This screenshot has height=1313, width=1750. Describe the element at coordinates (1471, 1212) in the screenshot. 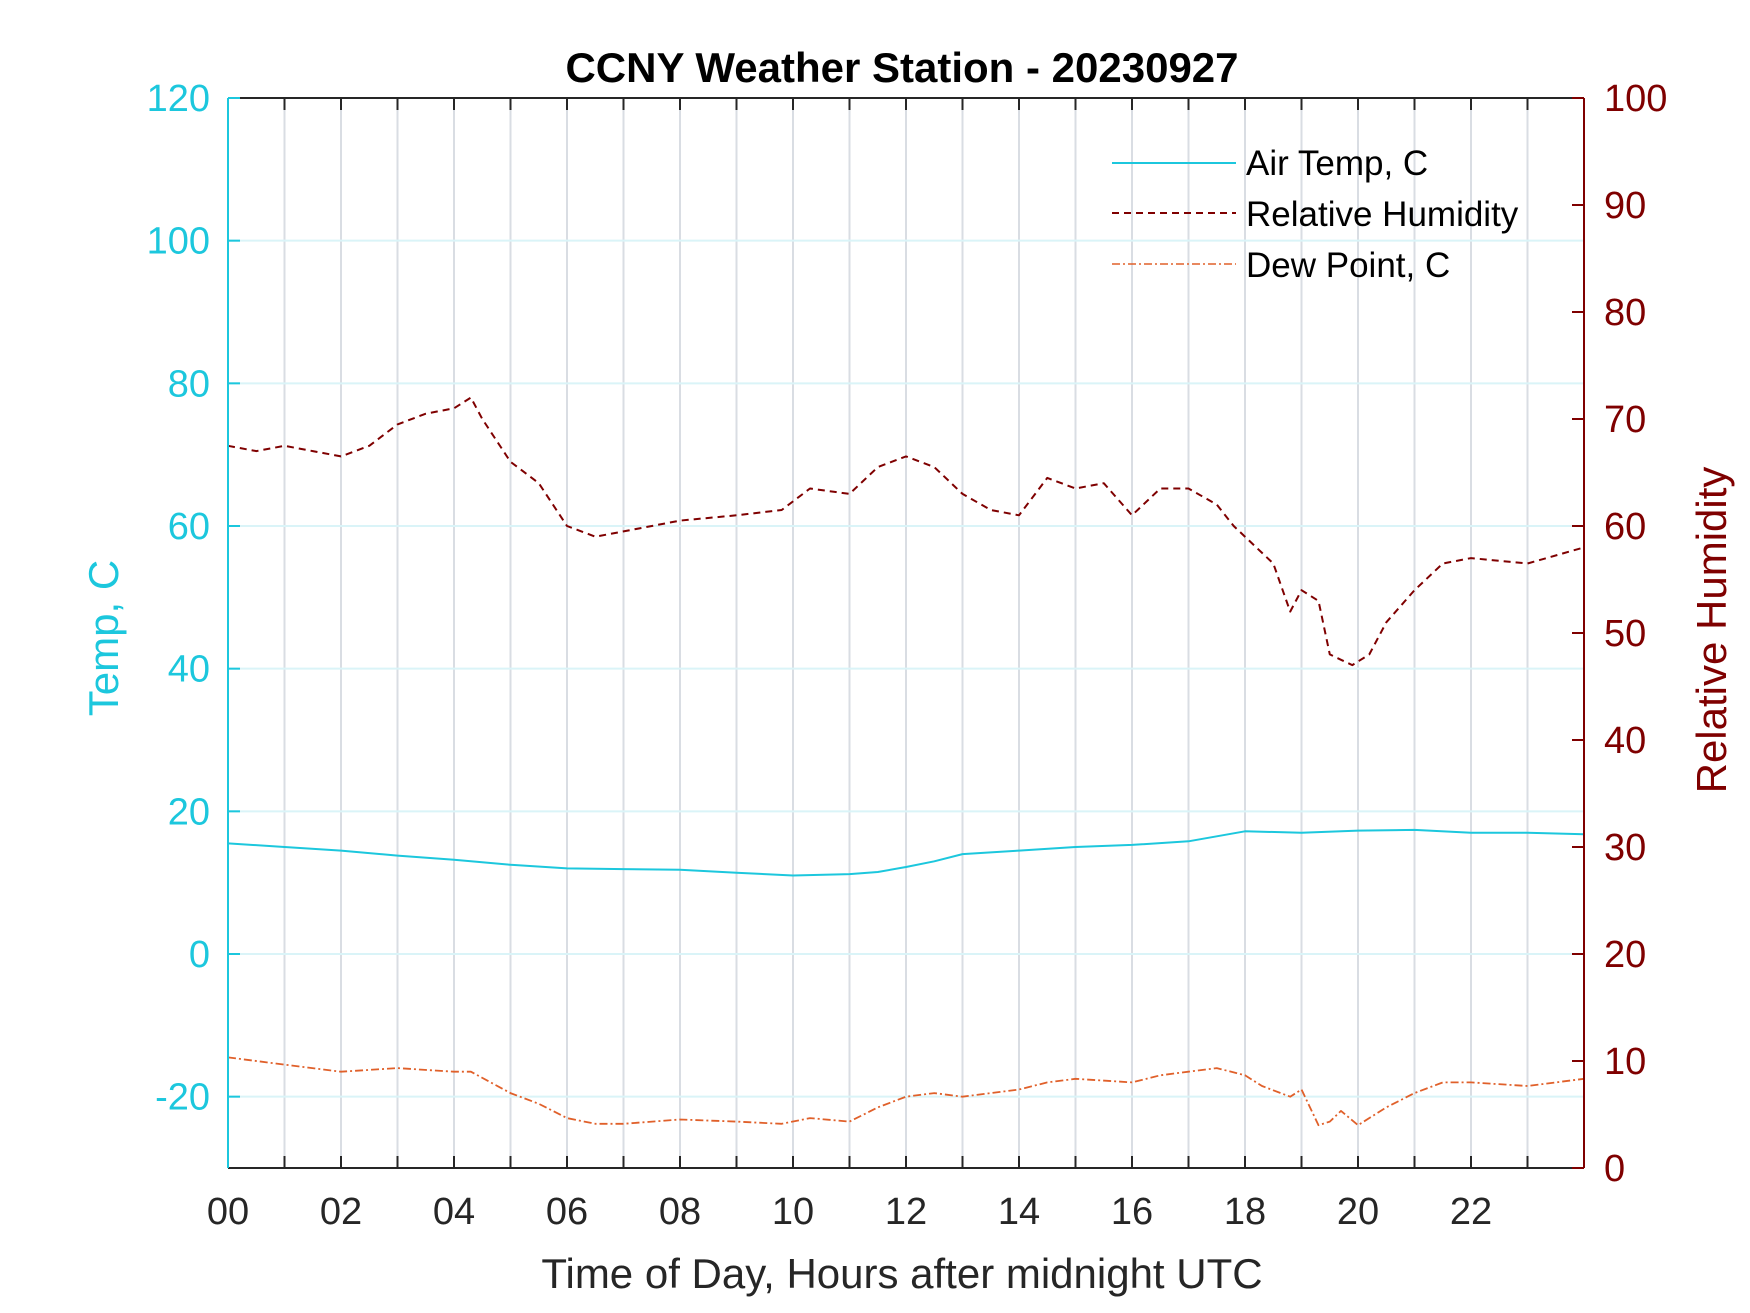

I see `x-tick-label-22: 22` at that location.